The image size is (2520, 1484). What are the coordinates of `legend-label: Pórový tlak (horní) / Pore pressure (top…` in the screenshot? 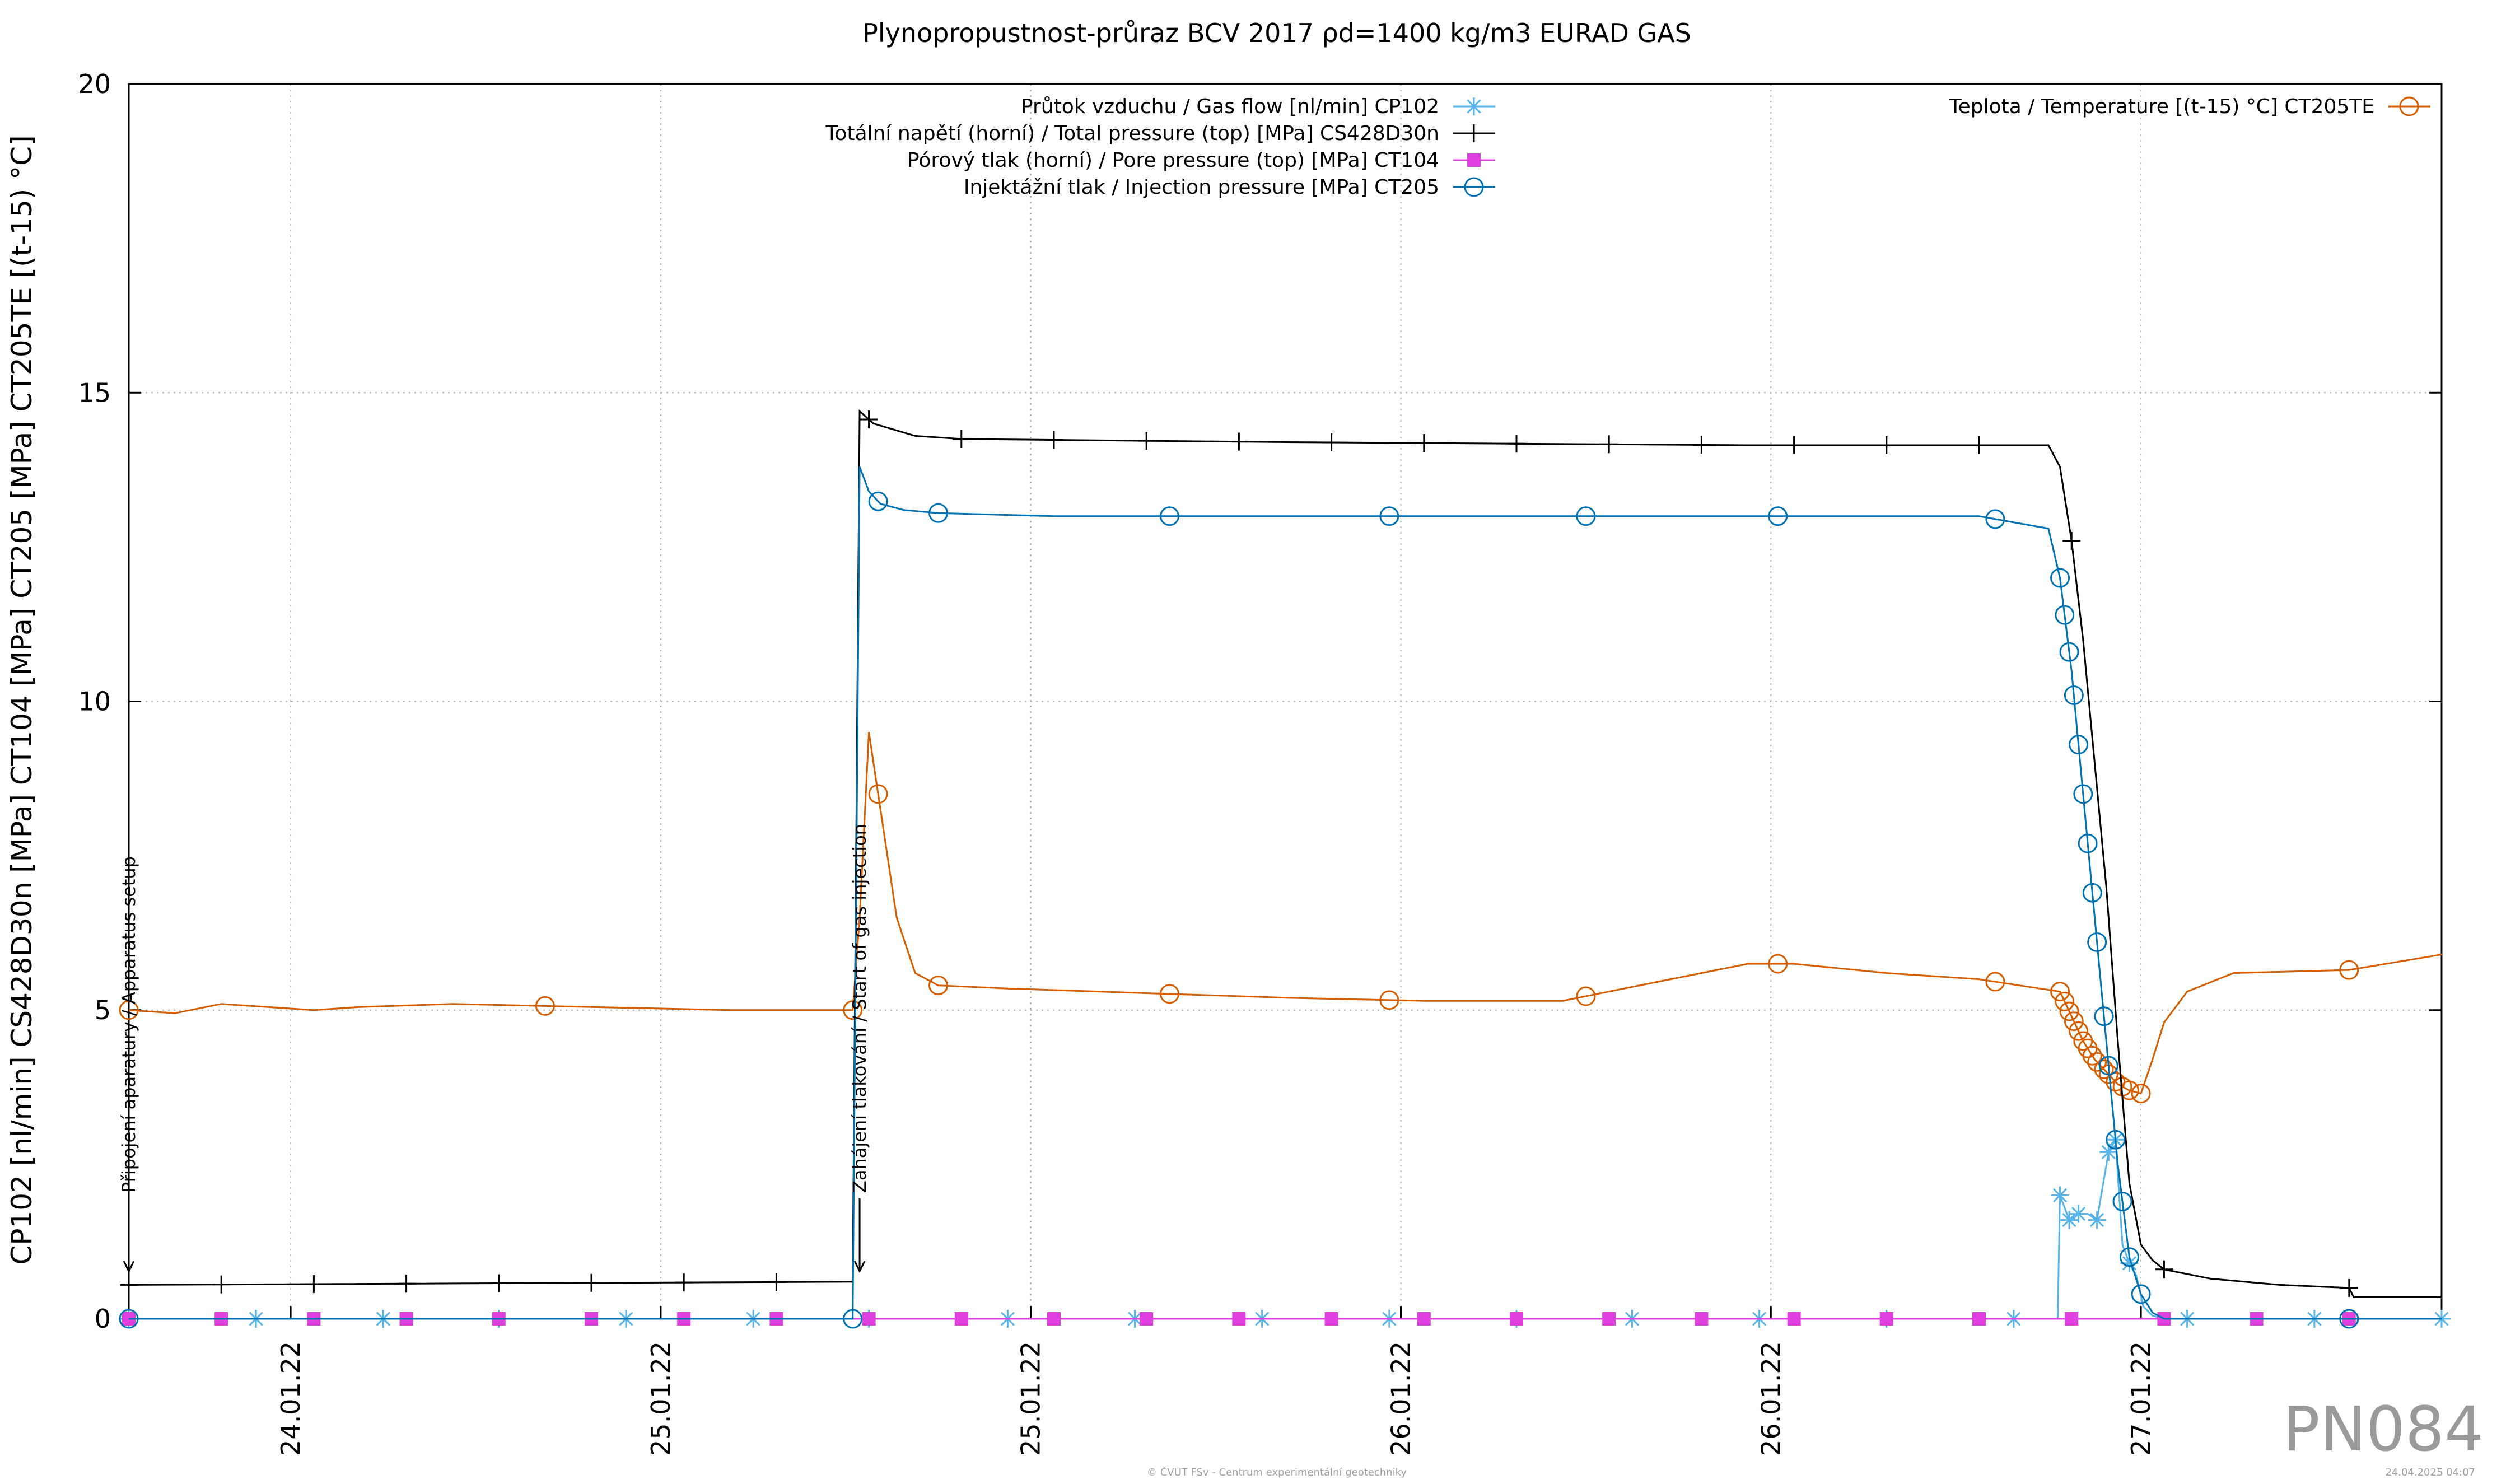 It's located at (1173, 161).